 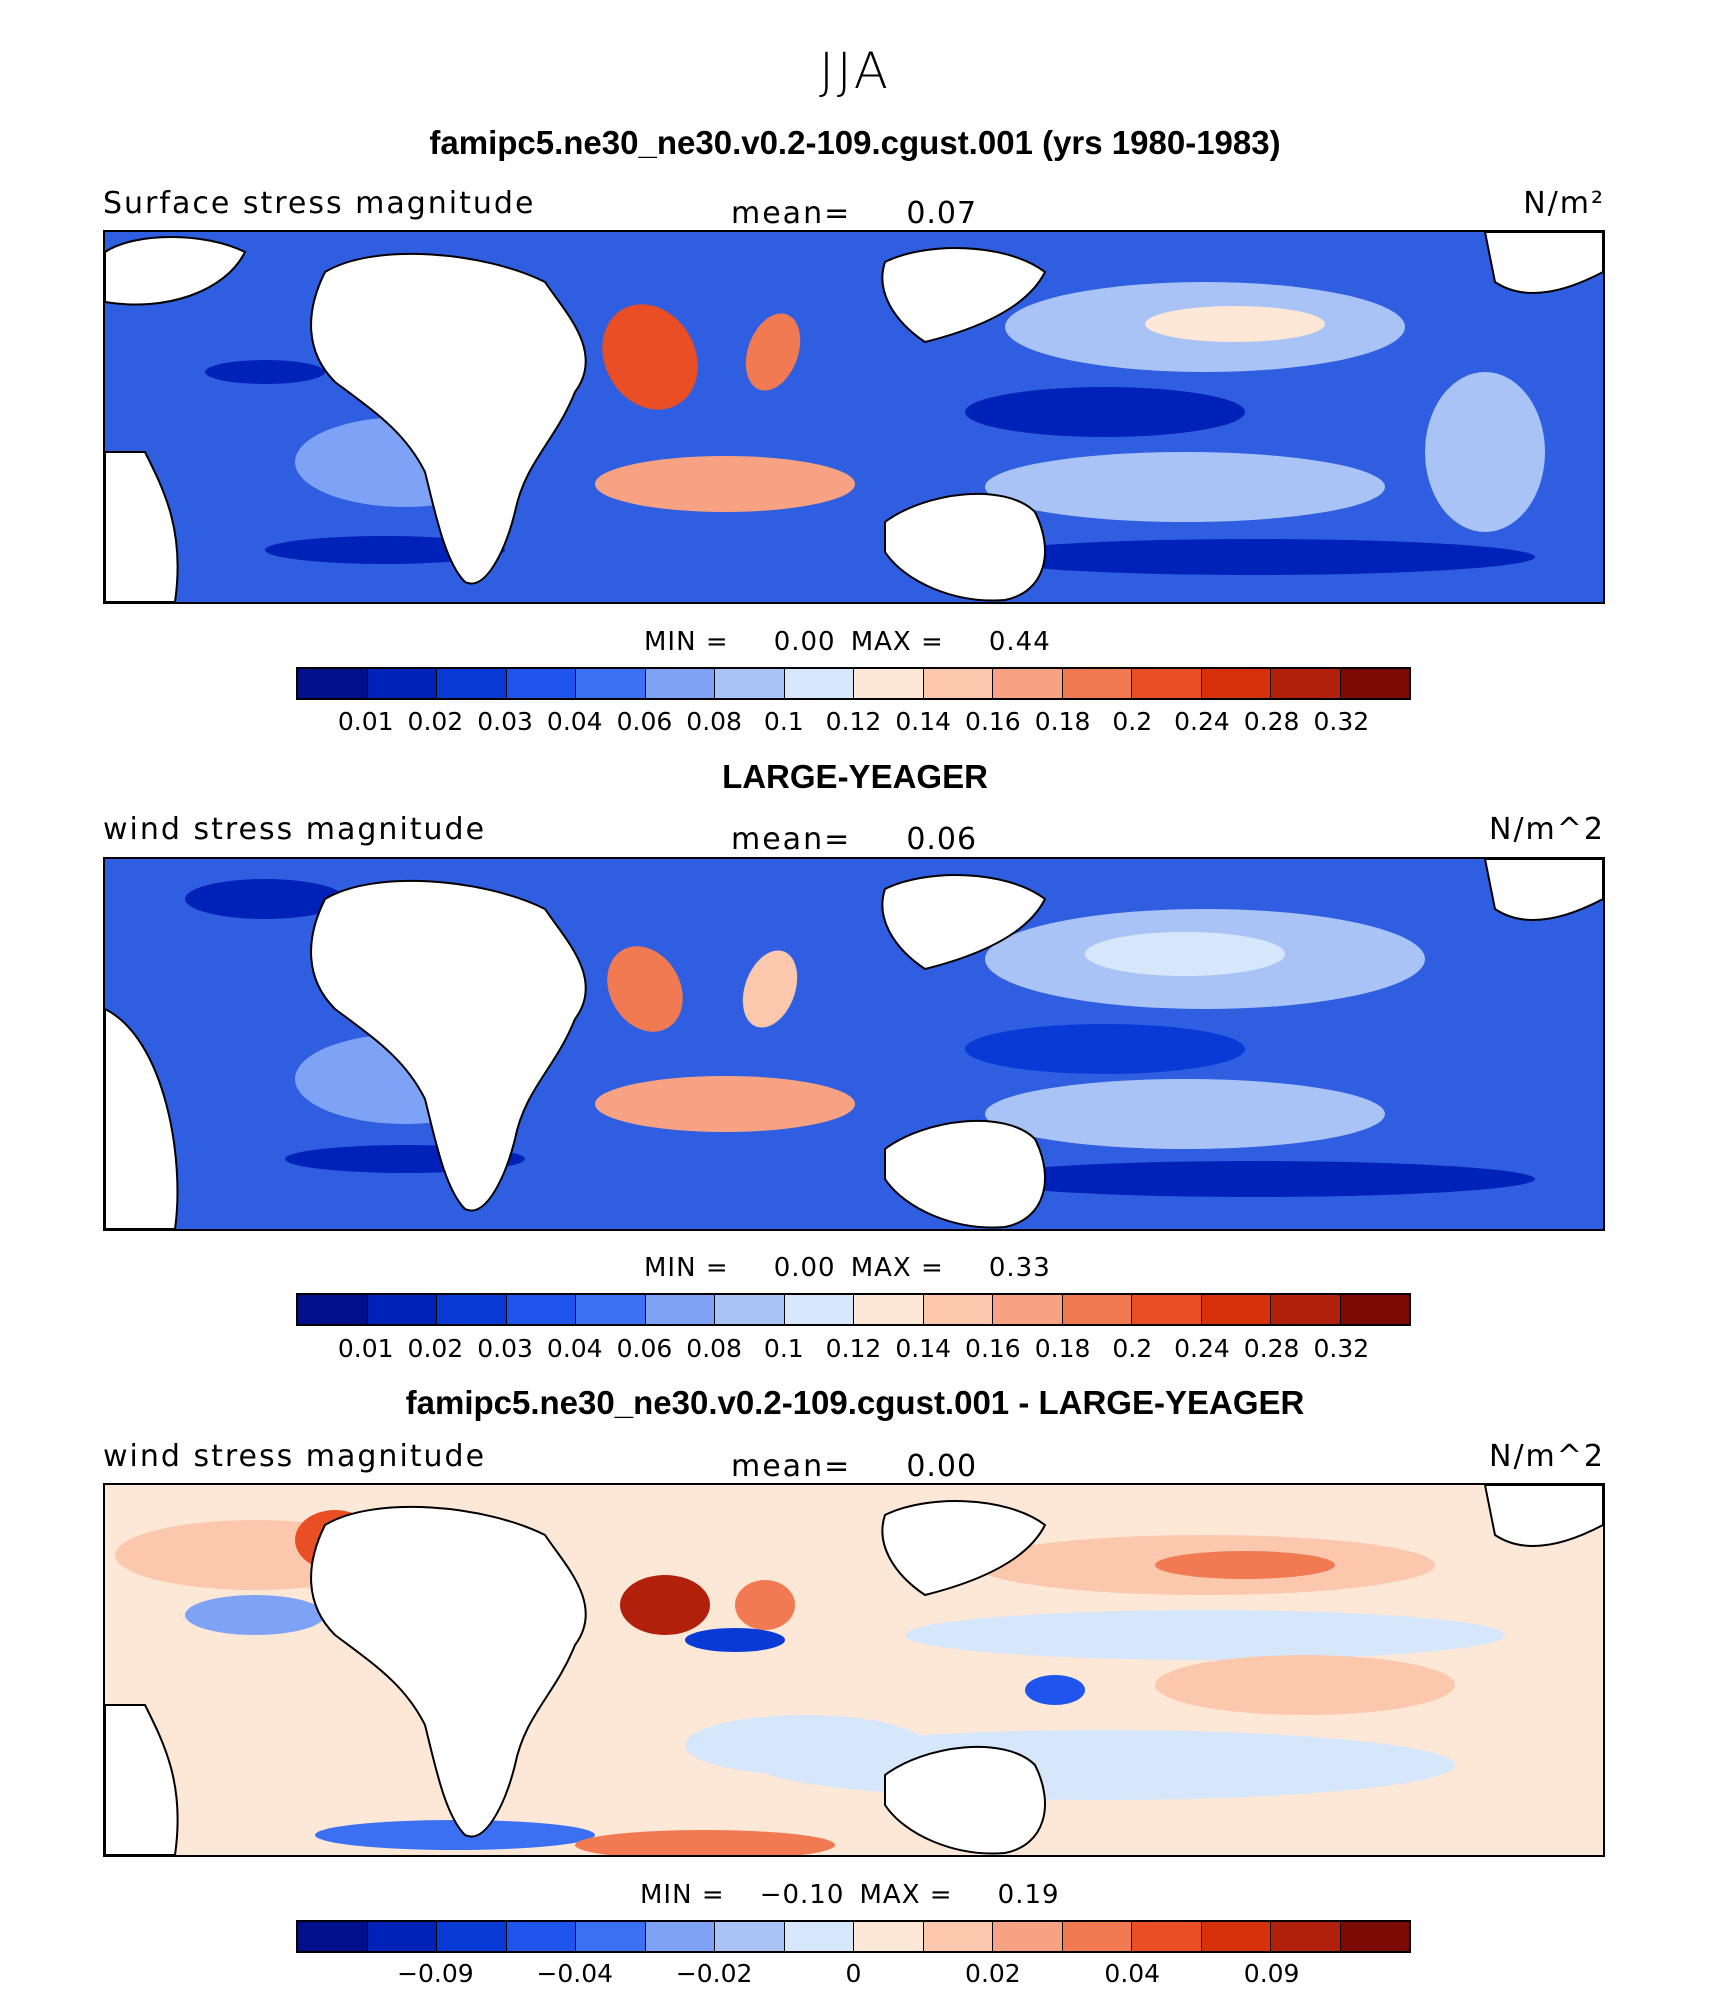 I want to click on panel-1-colorbar, so click(x=853, y=683).